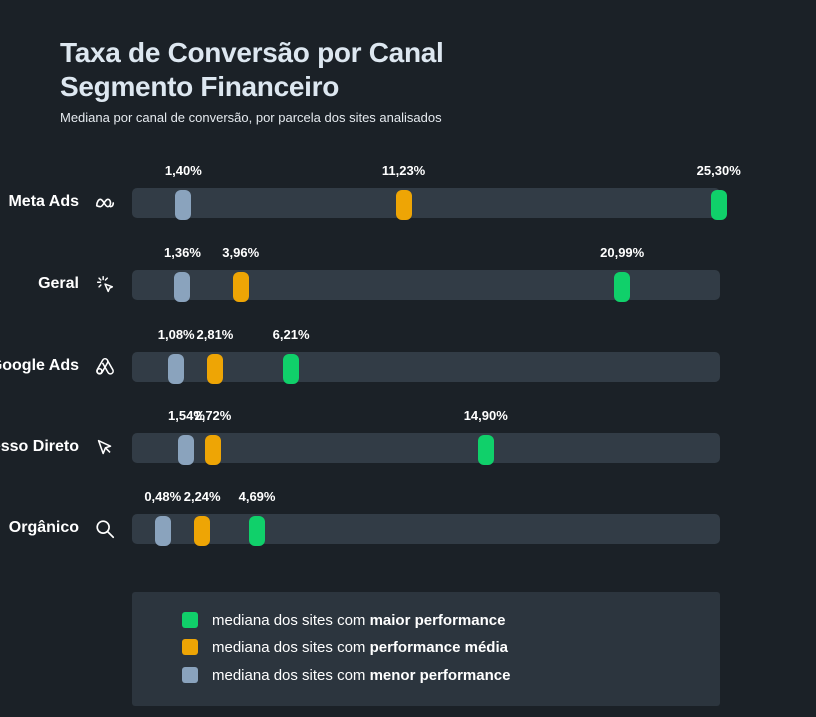 The height and width of the screenshot is (717, 816). I want to click on legend-prefix-high: mediana dos sites com, so click(291, 620).